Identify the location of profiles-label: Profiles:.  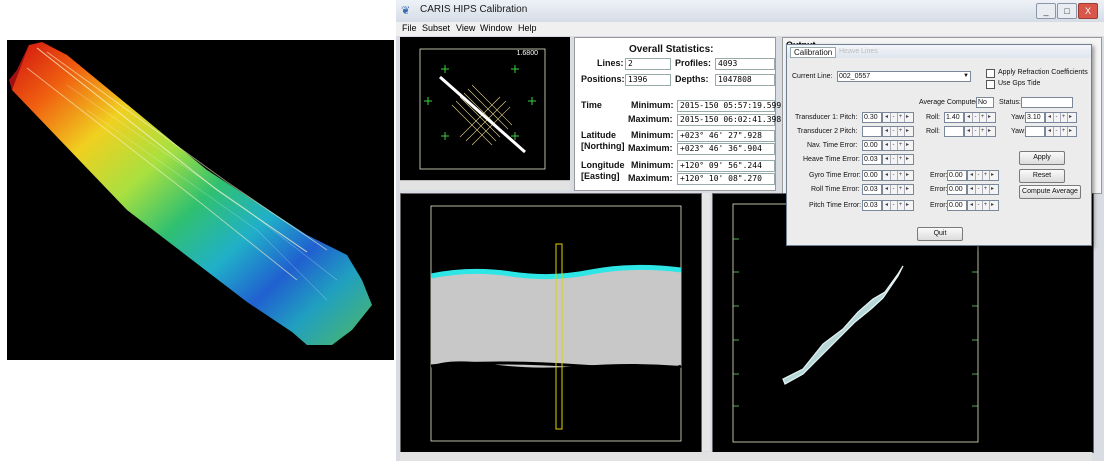
(693, 63).